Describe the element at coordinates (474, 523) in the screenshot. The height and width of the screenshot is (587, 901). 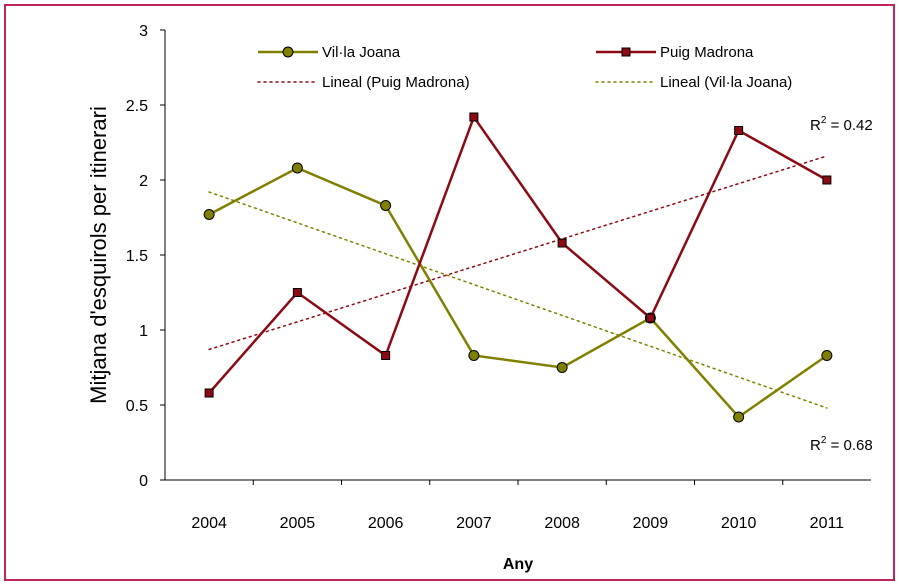
I see `x-tick-label: 2007` at that location.